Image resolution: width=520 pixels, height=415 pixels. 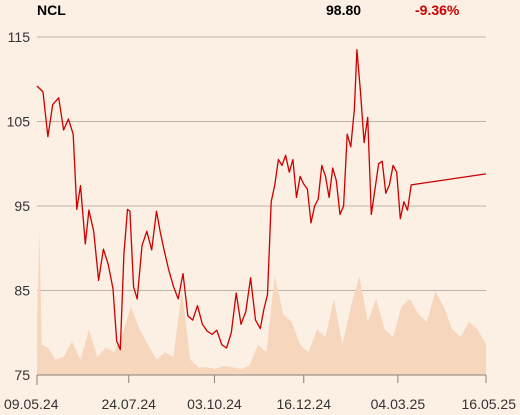 I want to click on change-percent: -9.36%, so click(x=437, y=10).